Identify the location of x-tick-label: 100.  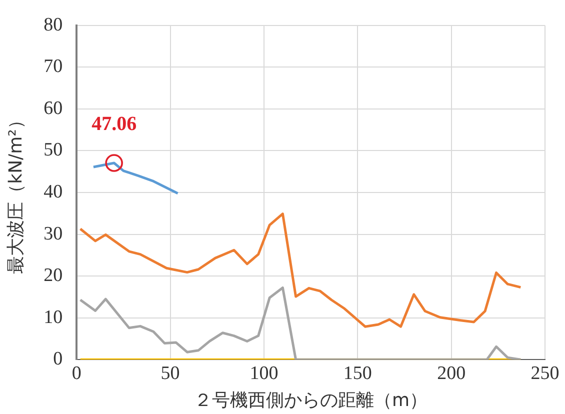
(264, 373).